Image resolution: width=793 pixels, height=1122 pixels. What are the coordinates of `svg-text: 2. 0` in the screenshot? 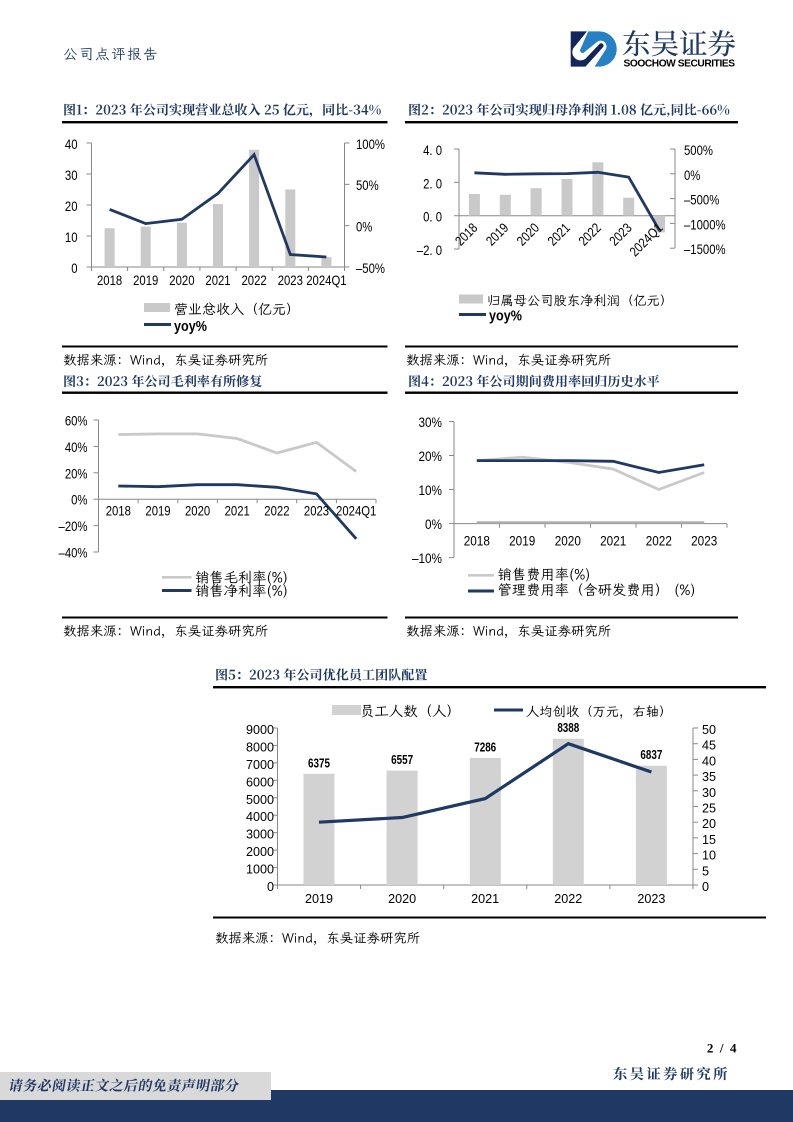 It's located at (432, 183).